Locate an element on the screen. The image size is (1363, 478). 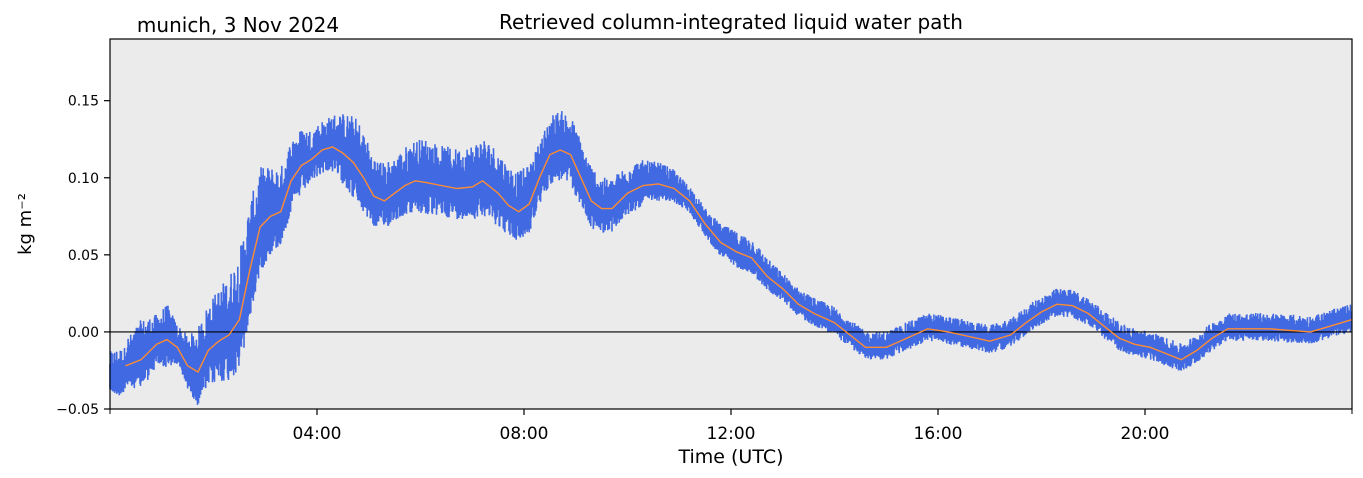
y-axis: −0.05 0.00 0.05 0.10 0.15 is located at coordinates (83, 256).